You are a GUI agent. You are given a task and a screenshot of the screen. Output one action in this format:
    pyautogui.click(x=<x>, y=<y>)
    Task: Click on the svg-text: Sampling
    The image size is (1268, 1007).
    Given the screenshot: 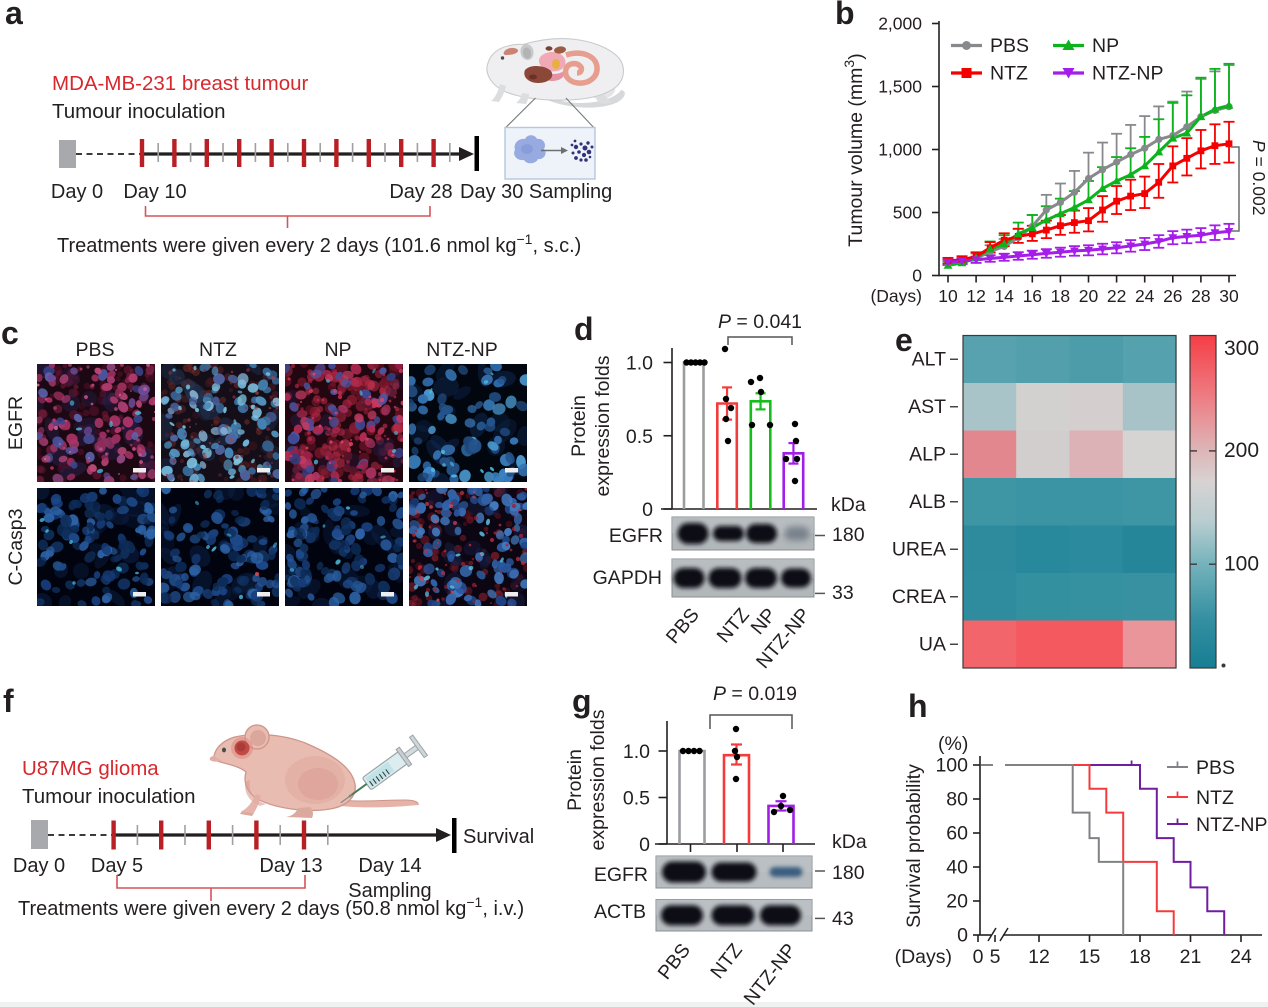 What is the action you would take?
    pyautogui.click(x=389, y=891)
    